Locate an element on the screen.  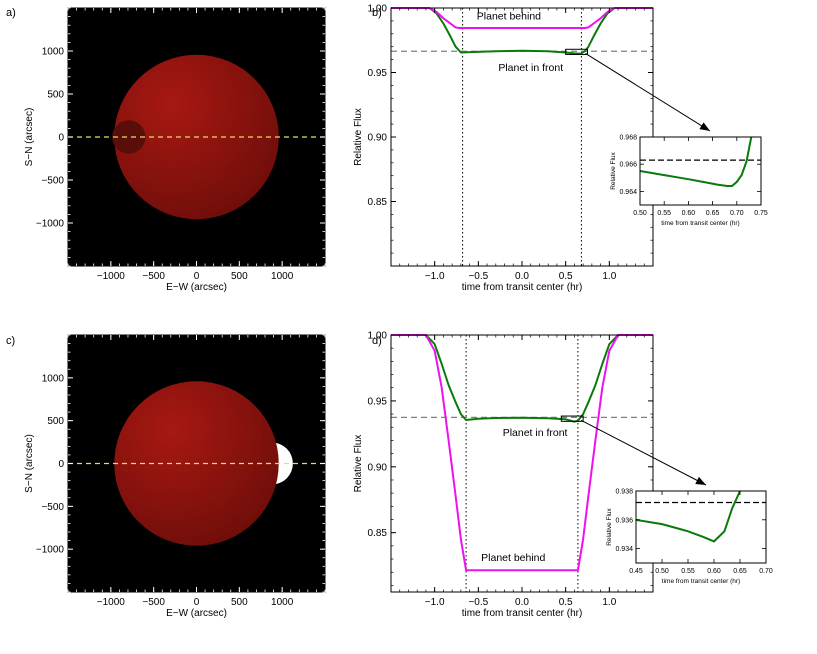
inset-y-tick-label: 0.934 is located at coordinates (624, 549).